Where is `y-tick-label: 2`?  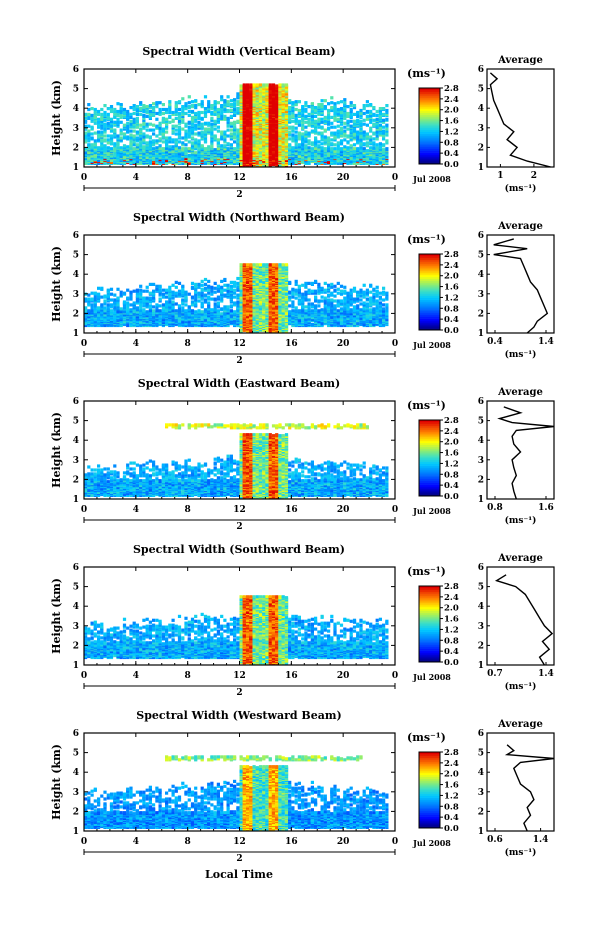 y-tick-label: 2 is located at coordinates (76, 148).